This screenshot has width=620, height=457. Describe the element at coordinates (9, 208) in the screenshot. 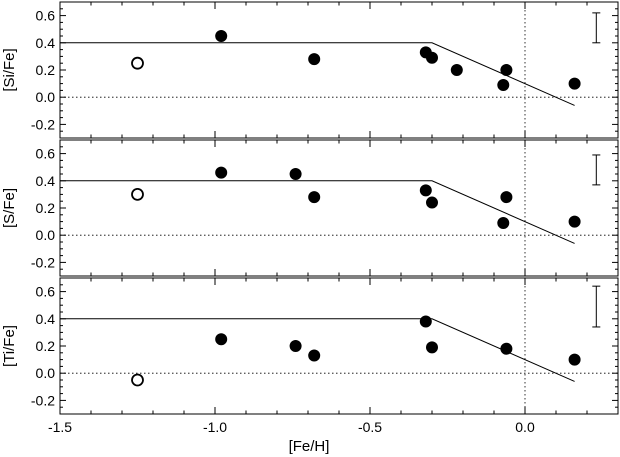

I see `y-axis-label: [S/Fe]` at that location.